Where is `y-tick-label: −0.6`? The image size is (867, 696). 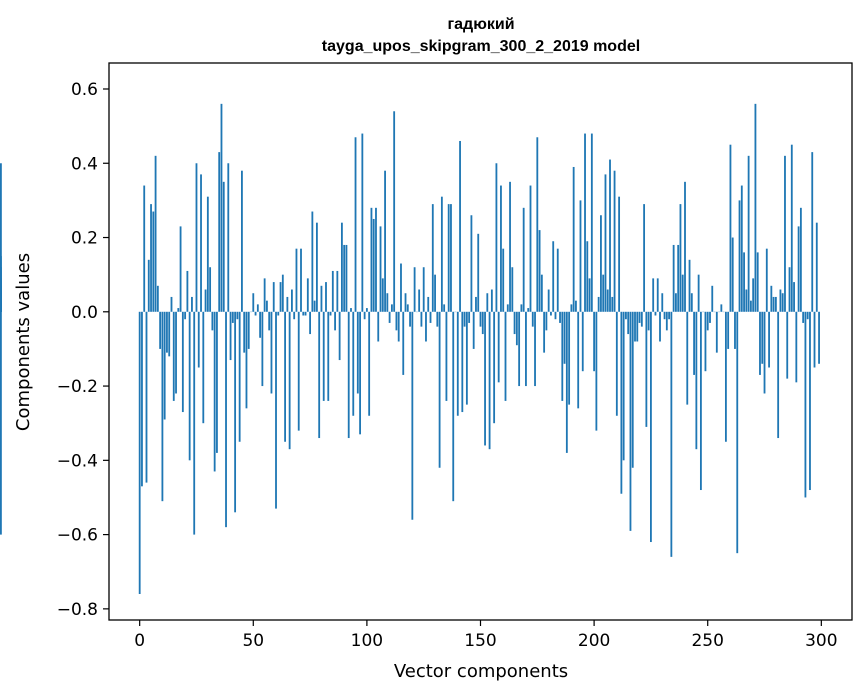 y-tick-label: −0.6 is located at coordinates (77, 536).